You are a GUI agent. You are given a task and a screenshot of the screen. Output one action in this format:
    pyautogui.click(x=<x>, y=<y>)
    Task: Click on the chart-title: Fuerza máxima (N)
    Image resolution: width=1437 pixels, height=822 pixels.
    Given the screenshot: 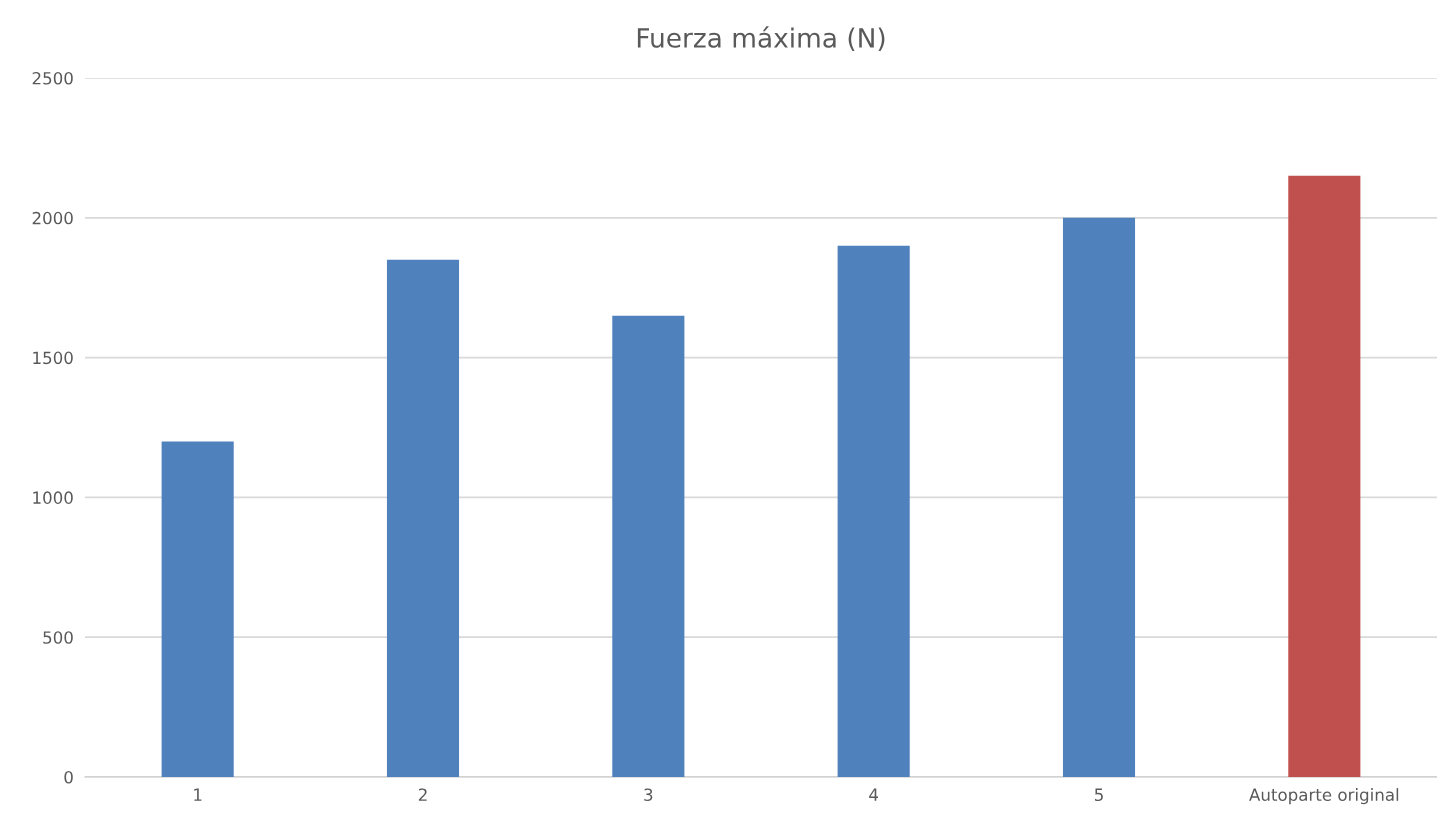 What is the action you would take?
    pyautogui.click(x=761, y=38)
    